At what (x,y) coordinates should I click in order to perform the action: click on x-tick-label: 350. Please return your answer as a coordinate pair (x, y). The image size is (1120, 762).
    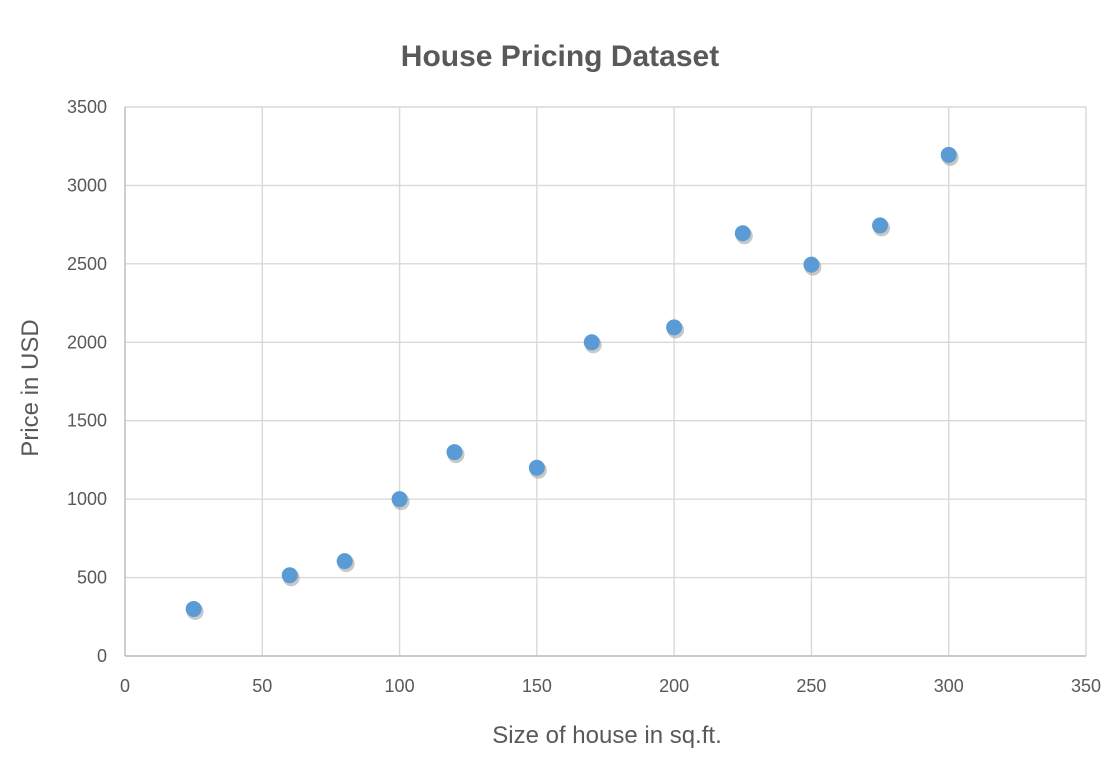
    Looking at the image, I should click on (1086, 686).